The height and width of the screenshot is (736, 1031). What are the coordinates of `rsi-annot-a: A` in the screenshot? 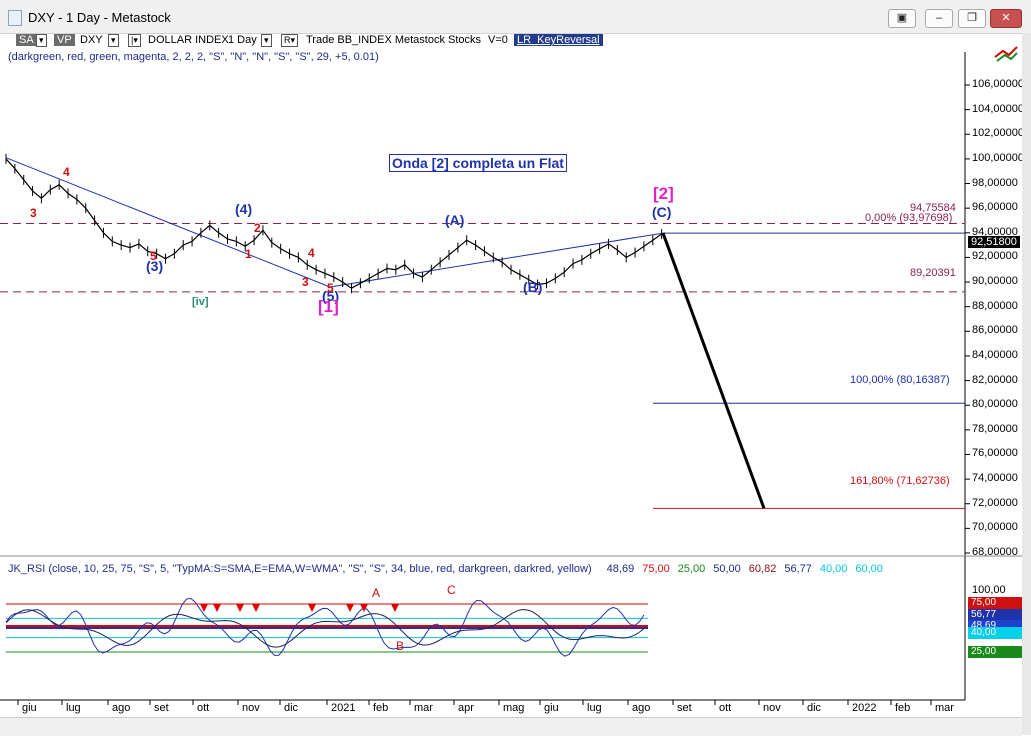 It's located at (376, 593).